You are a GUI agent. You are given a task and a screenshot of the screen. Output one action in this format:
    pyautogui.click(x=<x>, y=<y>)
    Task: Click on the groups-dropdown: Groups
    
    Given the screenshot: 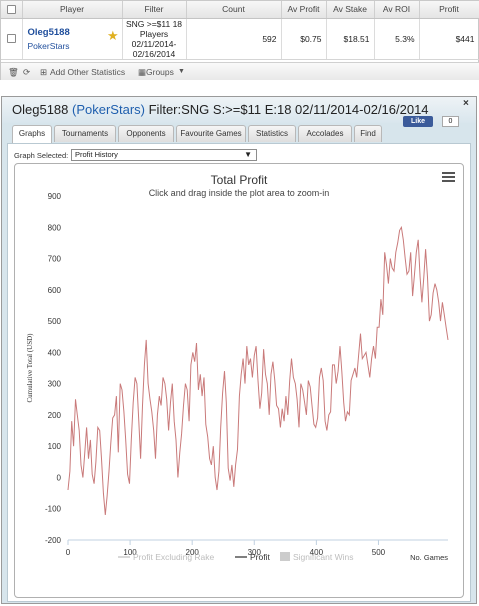 What is the action you would take?
    pyautogui.click(x=160, y=72)
    